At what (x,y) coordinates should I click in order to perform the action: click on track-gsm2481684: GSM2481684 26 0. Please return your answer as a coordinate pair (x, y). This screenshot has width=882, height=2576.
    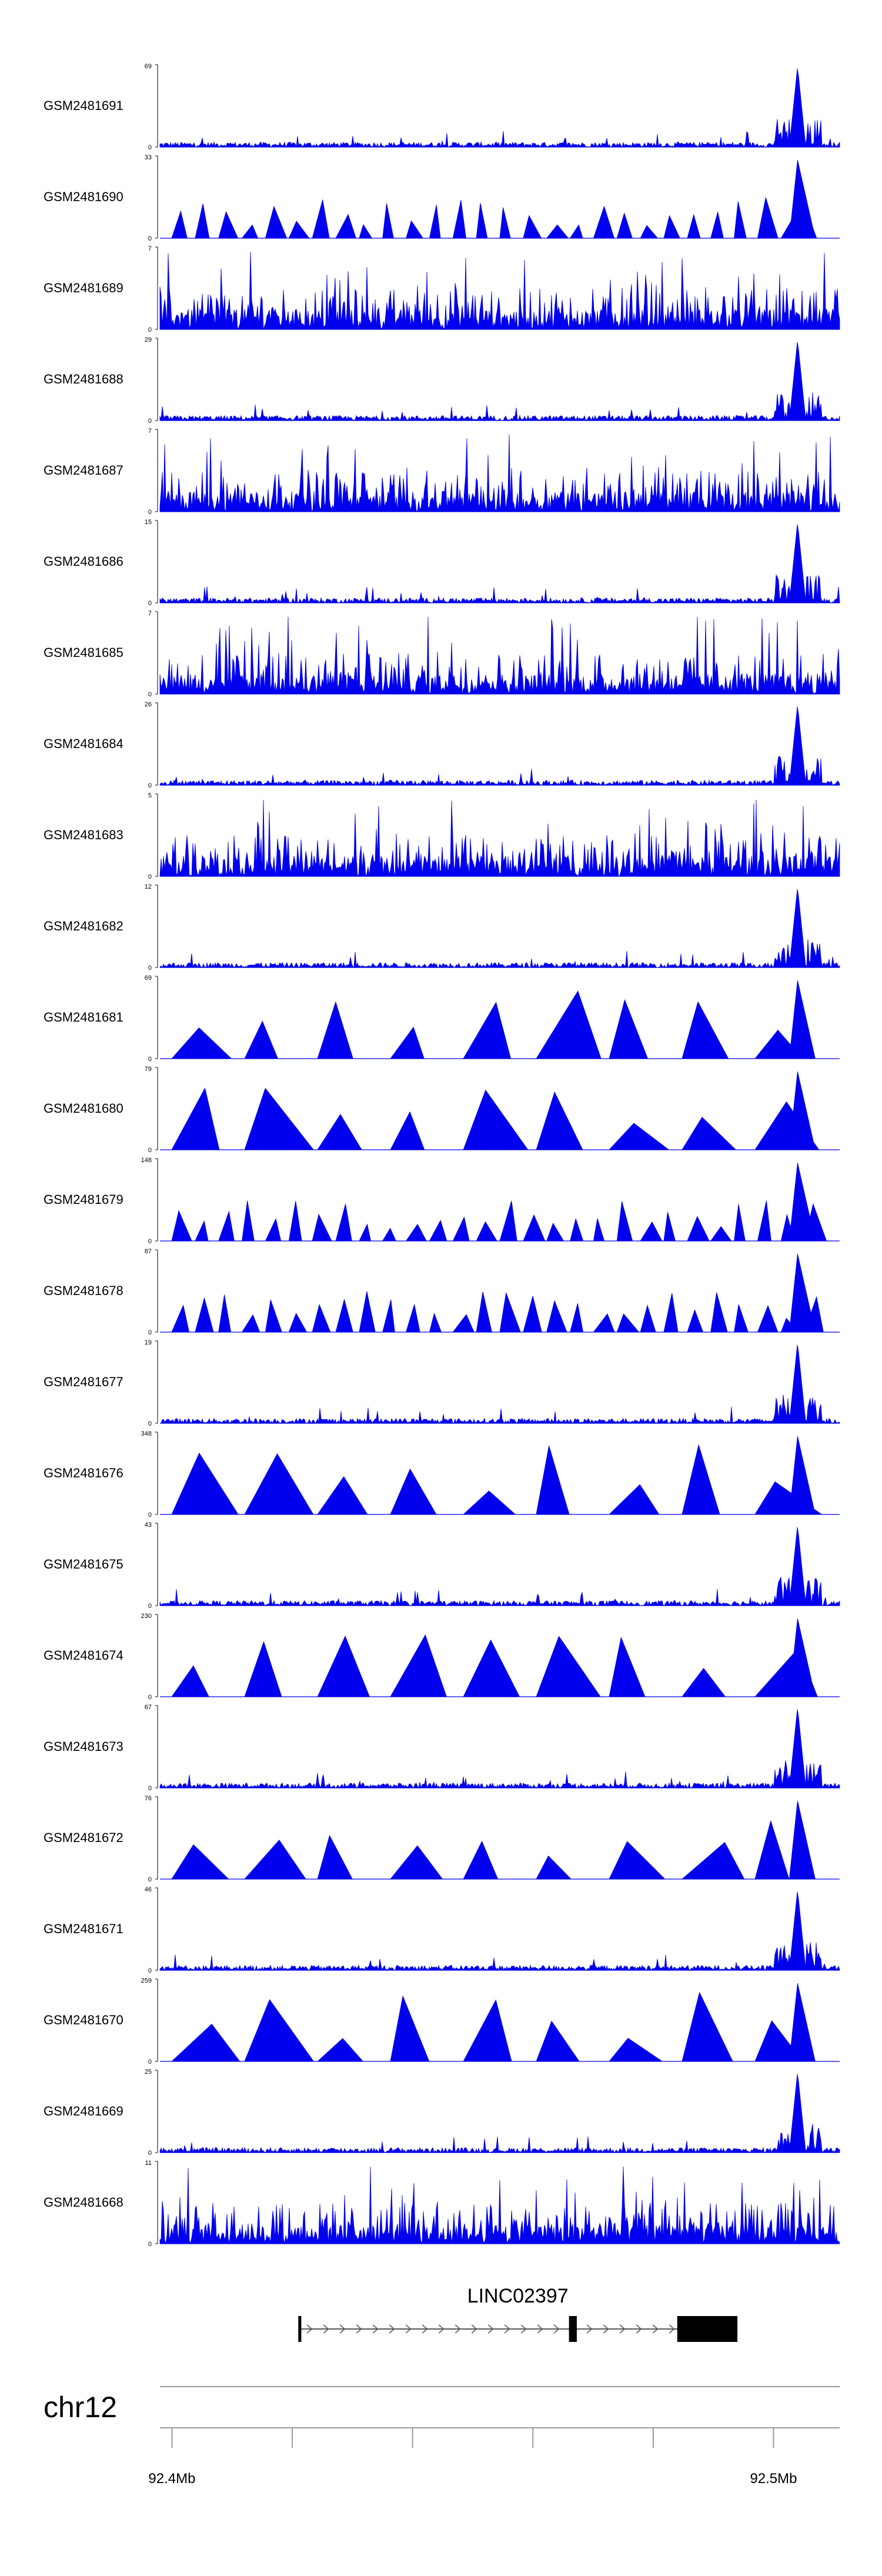
    Looking at the image, I should click on (442, 745).